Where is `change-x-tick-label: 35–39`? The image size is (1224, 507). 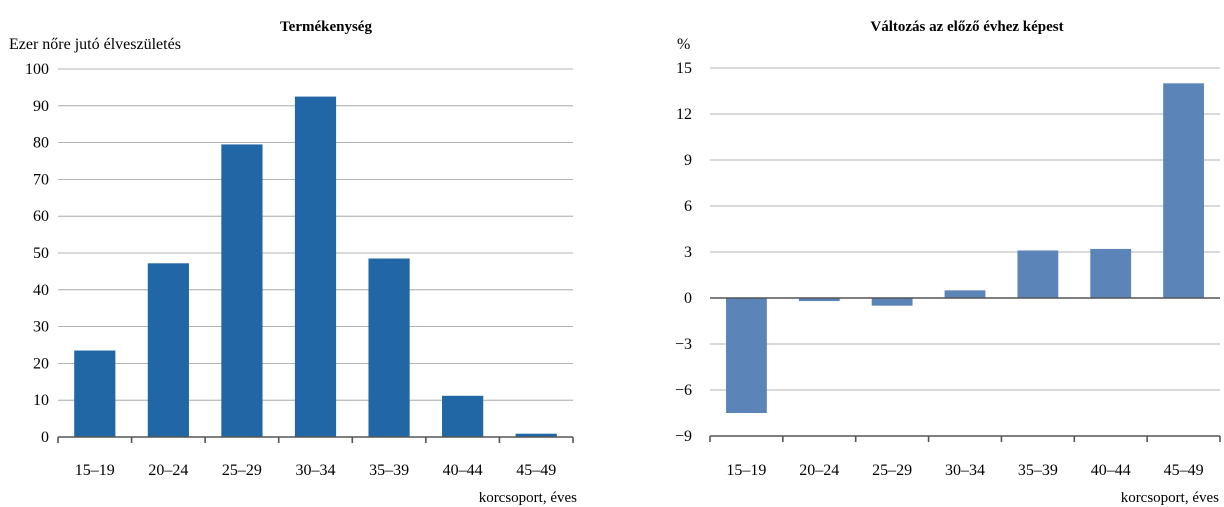
change-x-tick-label: 35–39 is located at coordinates (1038, 470).